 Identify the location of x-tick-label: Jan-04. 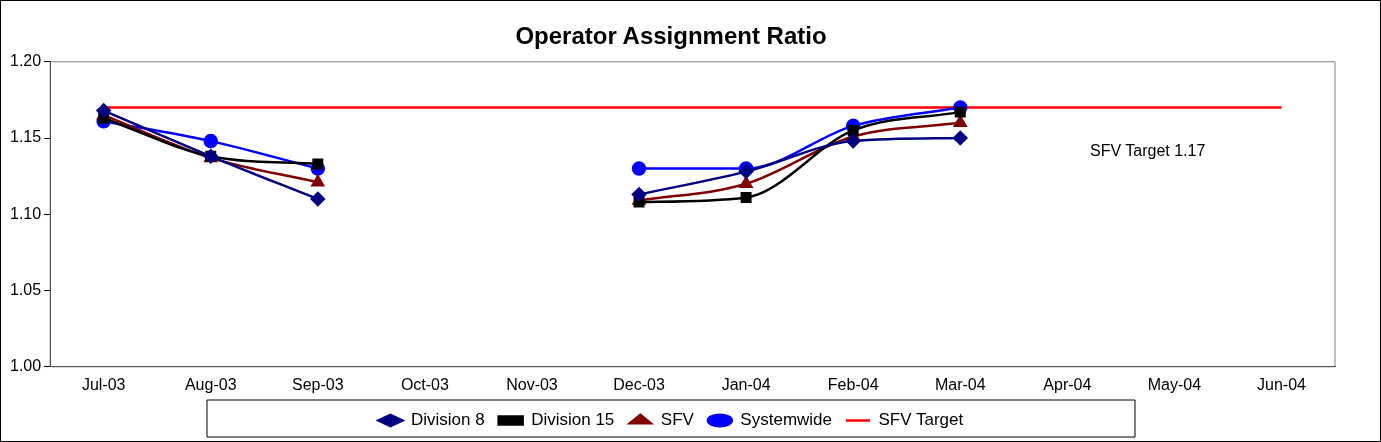
(746, 384).